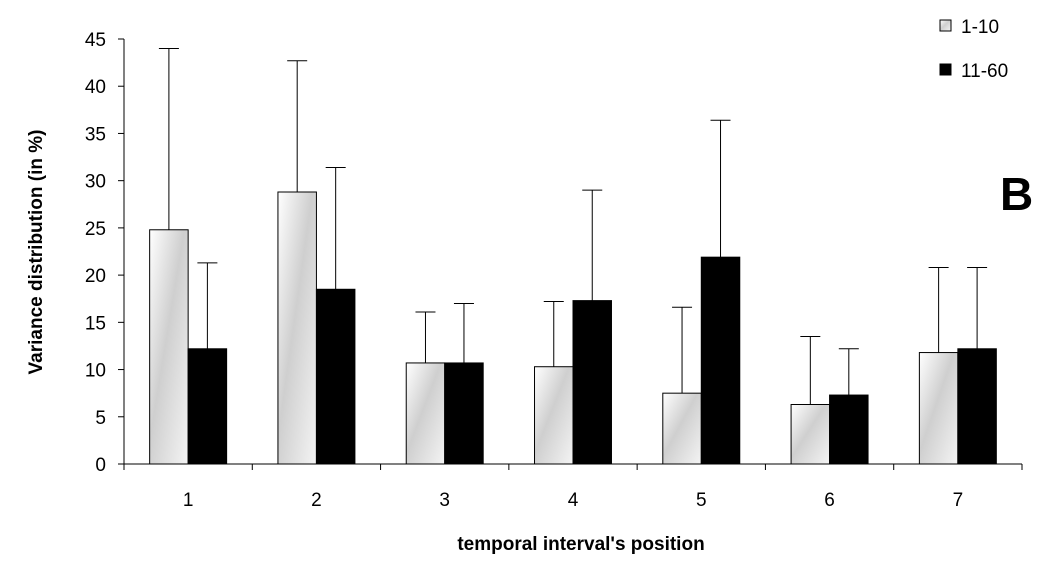  Describe the element at coordinates (829, 500) in the screenshot. I see `x-tick-label: 6` at that location.